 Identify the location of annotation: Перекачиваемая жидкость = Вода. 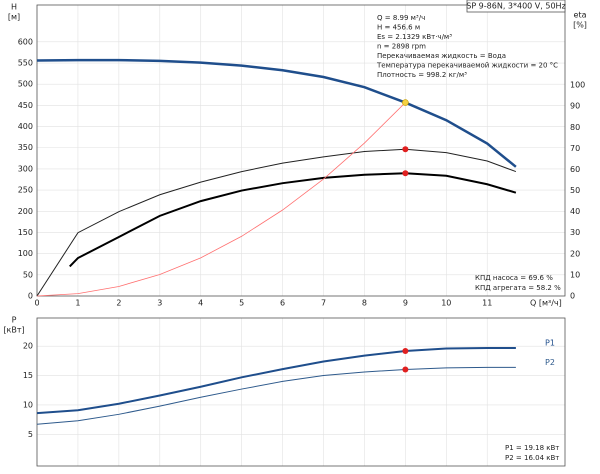
(441, 56).